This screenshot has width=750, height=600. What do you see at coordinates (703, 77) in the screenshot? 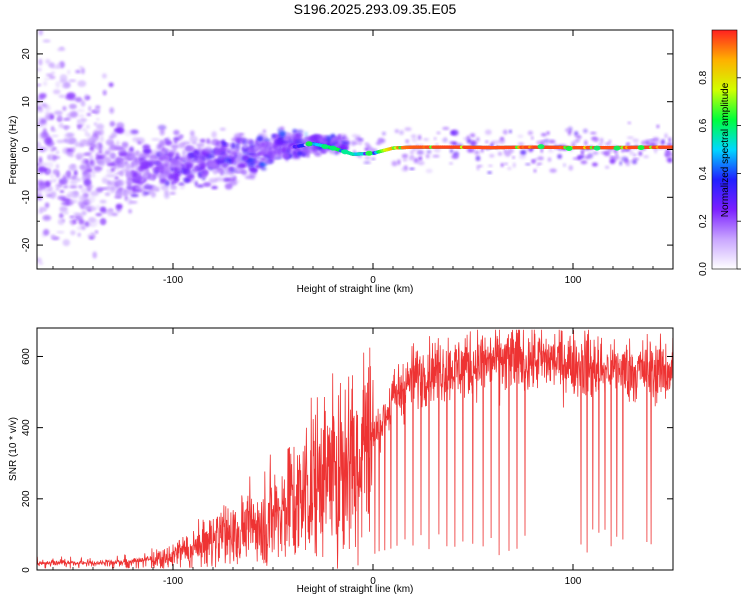
I see `colorbar-tick-label: 0.8` at bounding box center [703, 77].